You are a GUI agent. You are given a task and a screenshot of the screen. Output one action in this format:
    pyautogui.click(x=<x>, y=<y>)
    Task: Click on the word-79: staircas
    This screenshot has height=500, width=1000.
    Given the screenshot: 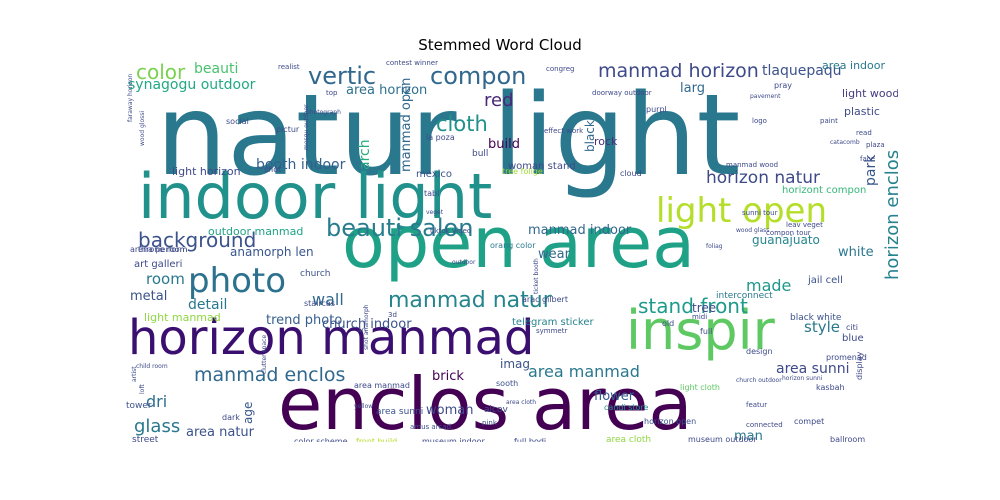 What is the action you would take?
    pyautogui.click(x=320, y=303)
    